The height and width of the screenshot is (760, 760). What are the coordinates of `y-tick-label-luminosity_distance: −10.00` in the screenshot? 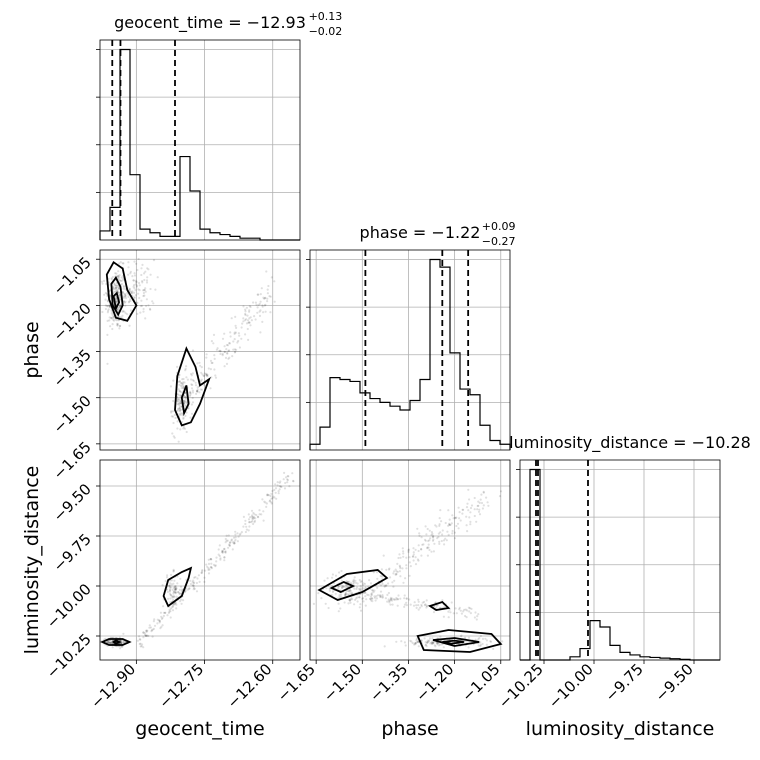 It's located at (69, 606).